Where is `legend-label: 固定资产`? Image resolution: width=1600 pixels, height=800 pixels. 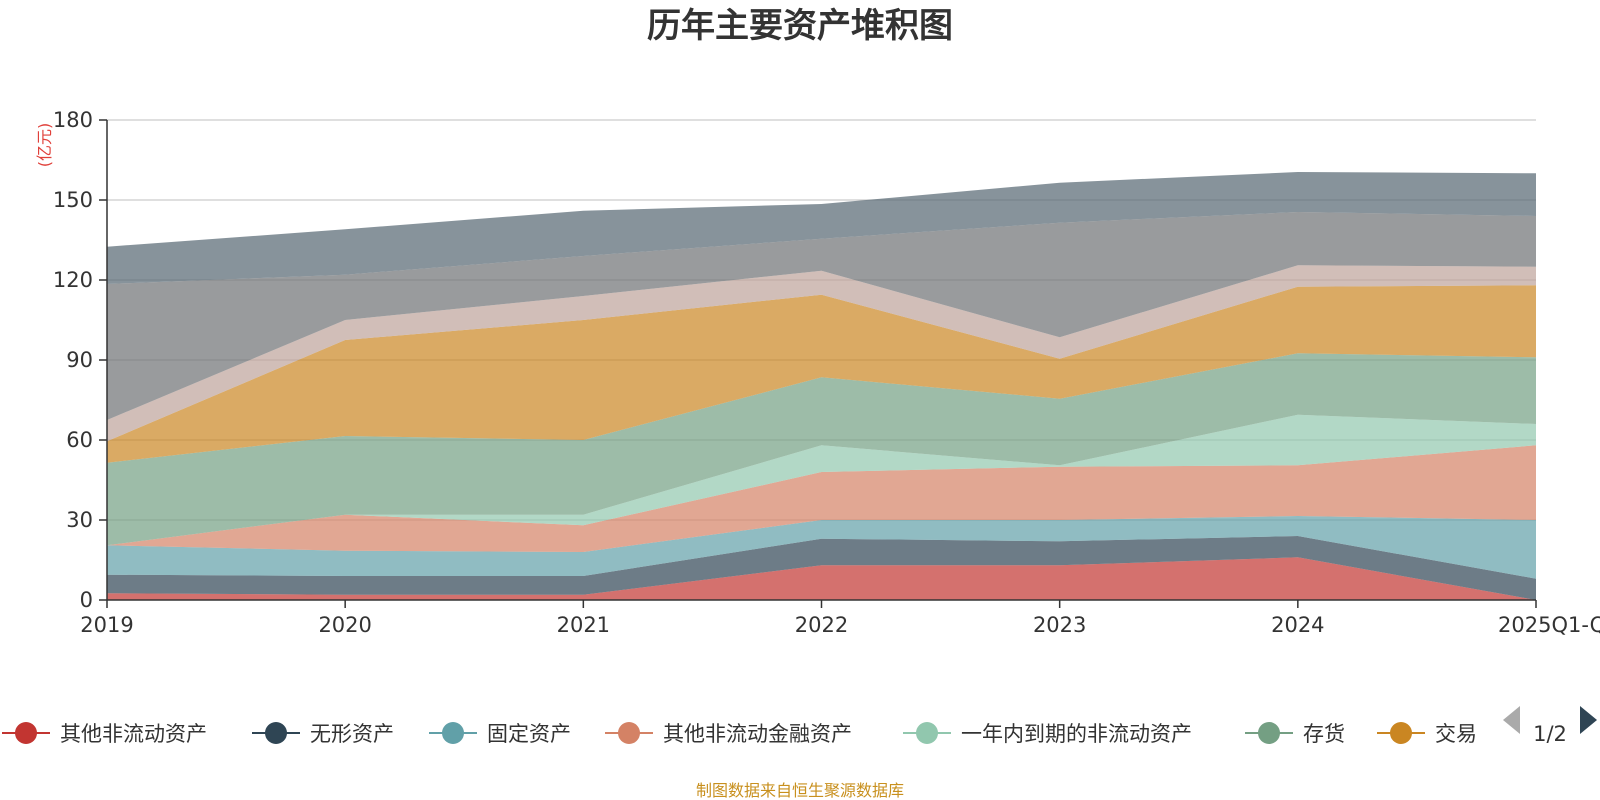
legend-label: 固定资产 is located at coordinates (529, 734).